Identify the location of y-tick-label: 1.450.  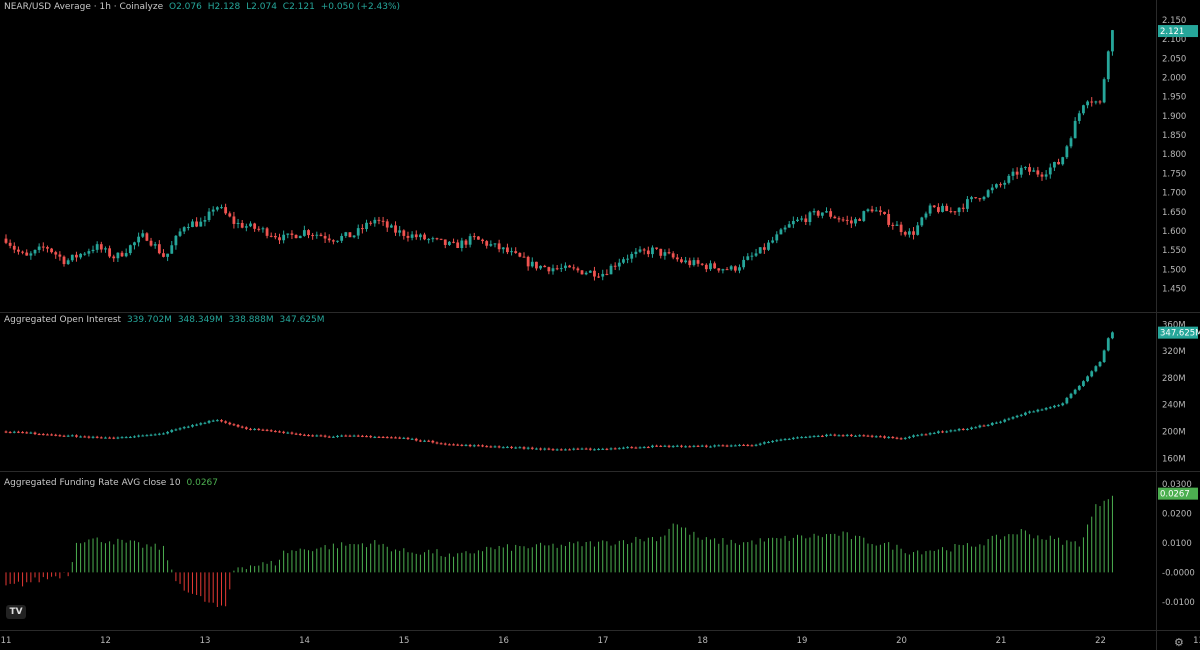
(1174, 289).